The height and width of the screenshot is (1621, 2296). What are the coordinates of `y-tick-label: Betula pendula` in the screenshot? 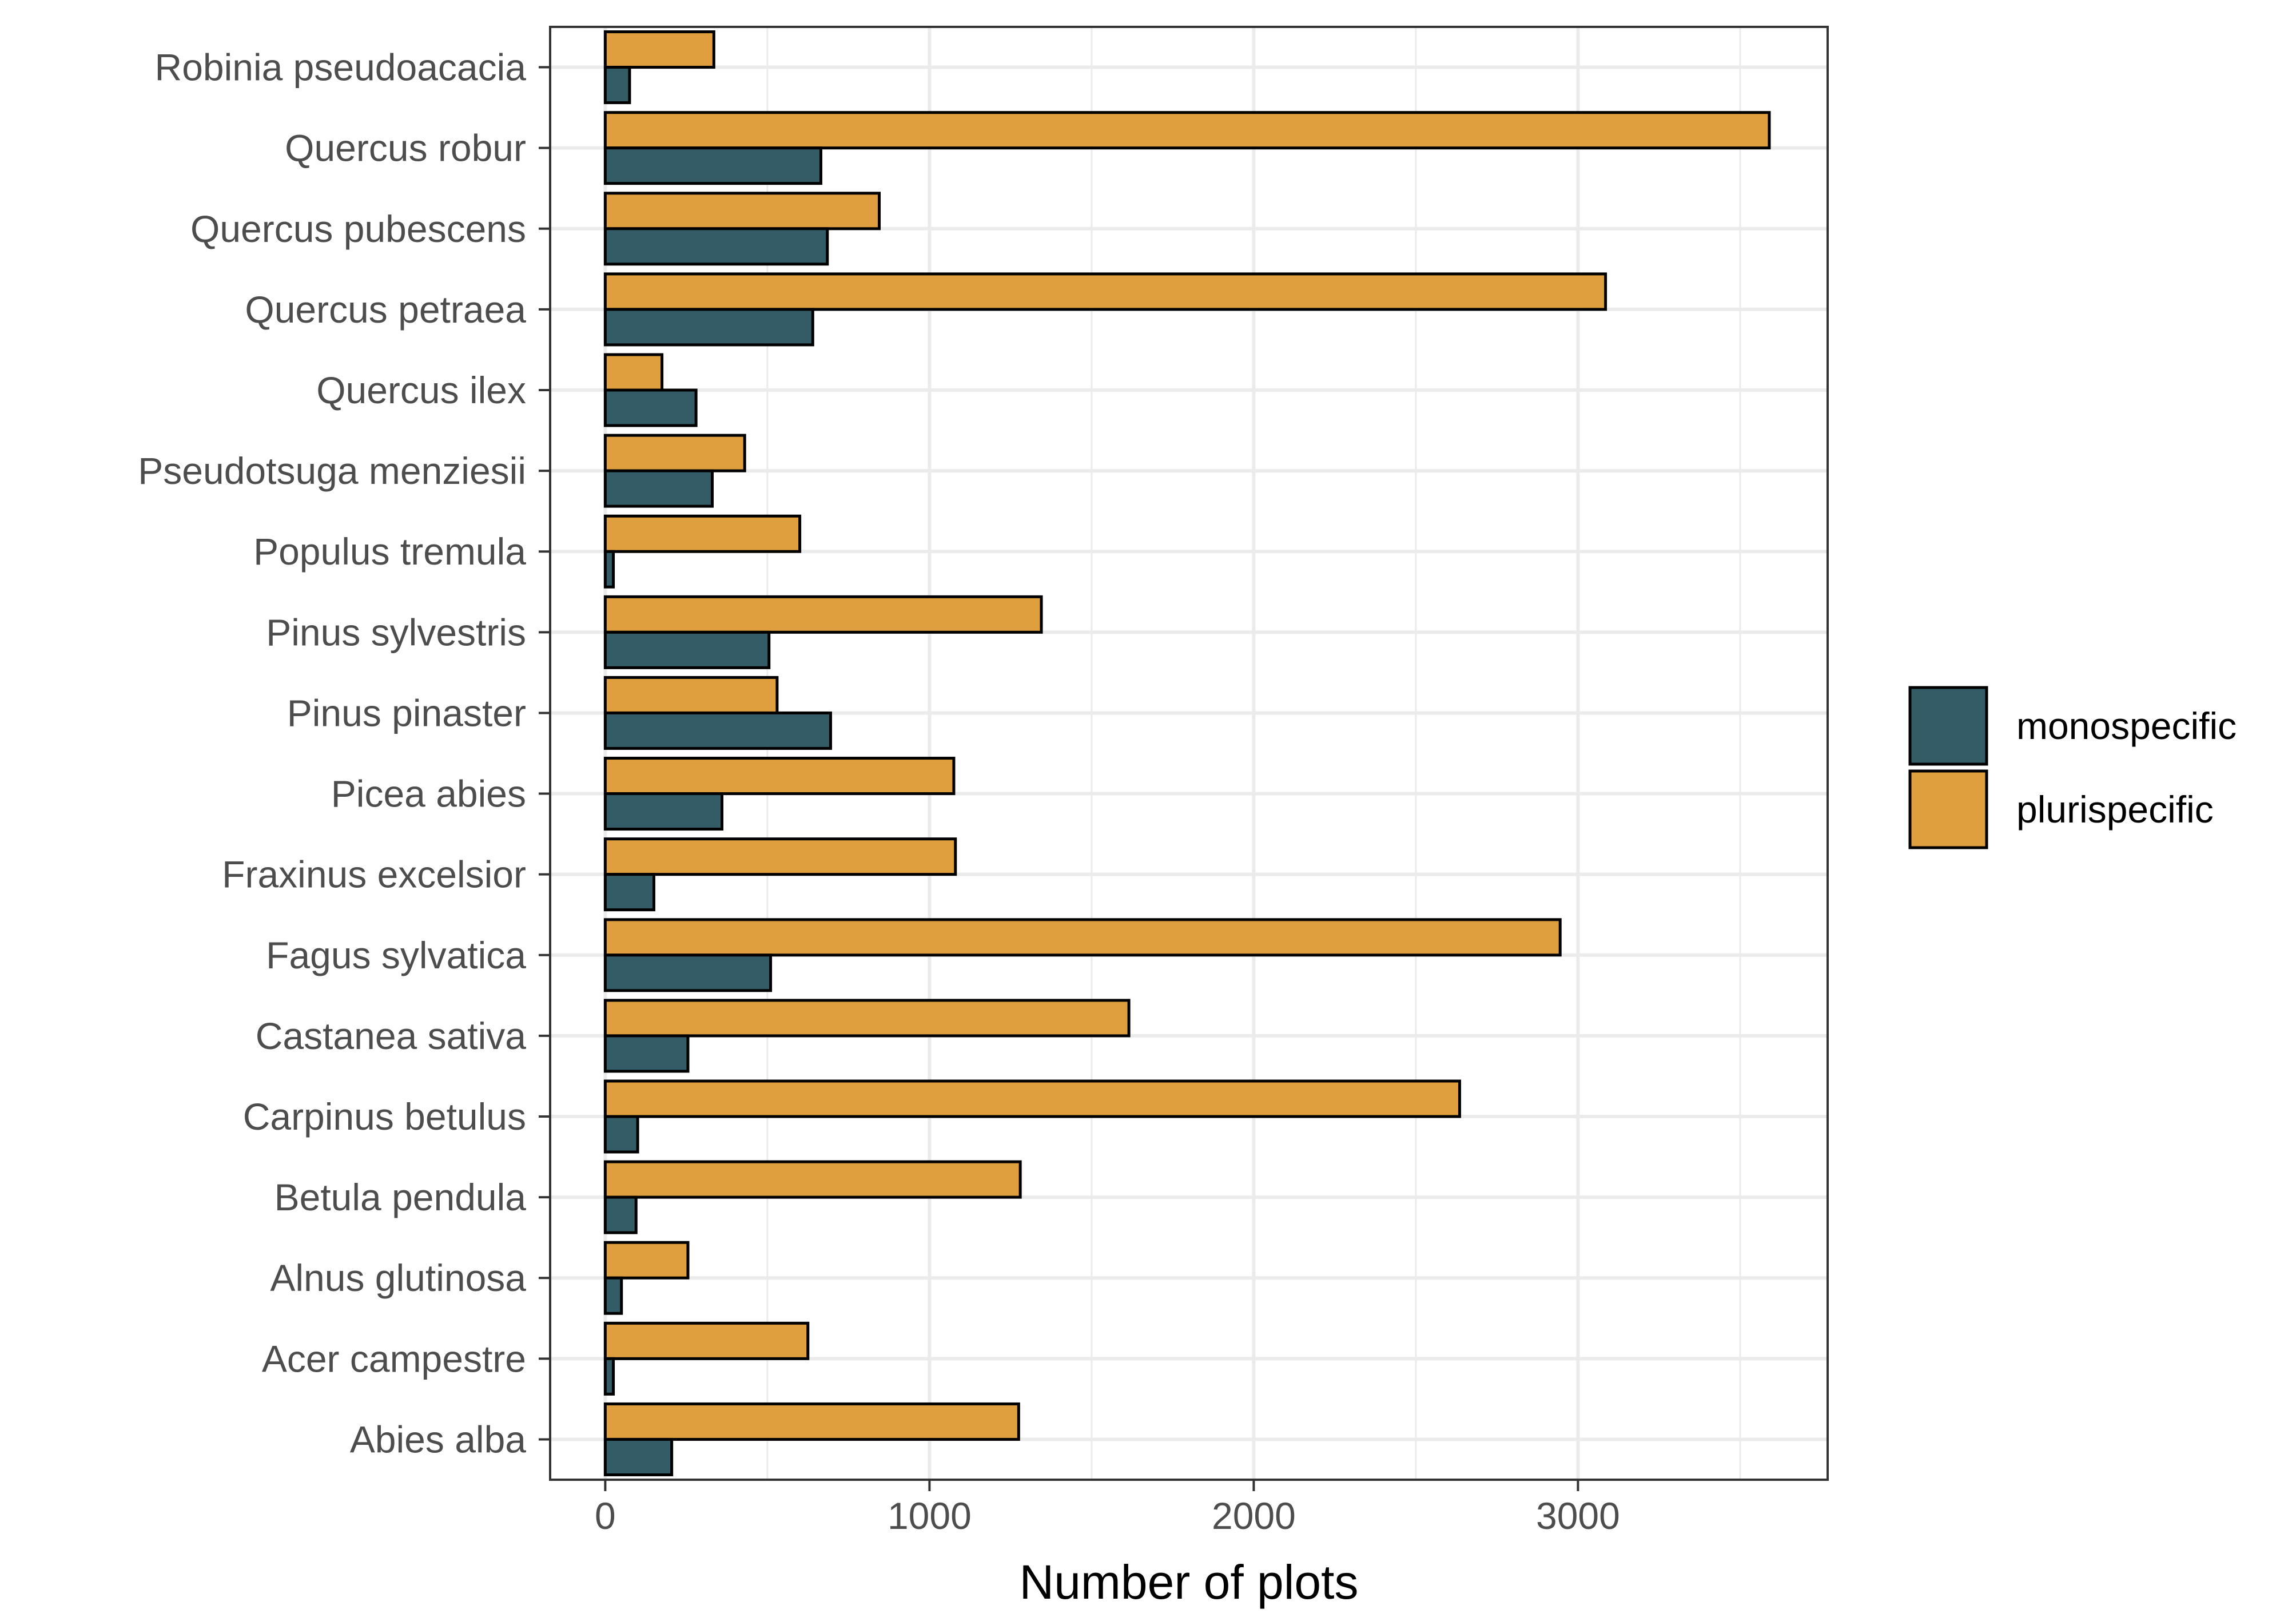 It's located at (400, 1197).